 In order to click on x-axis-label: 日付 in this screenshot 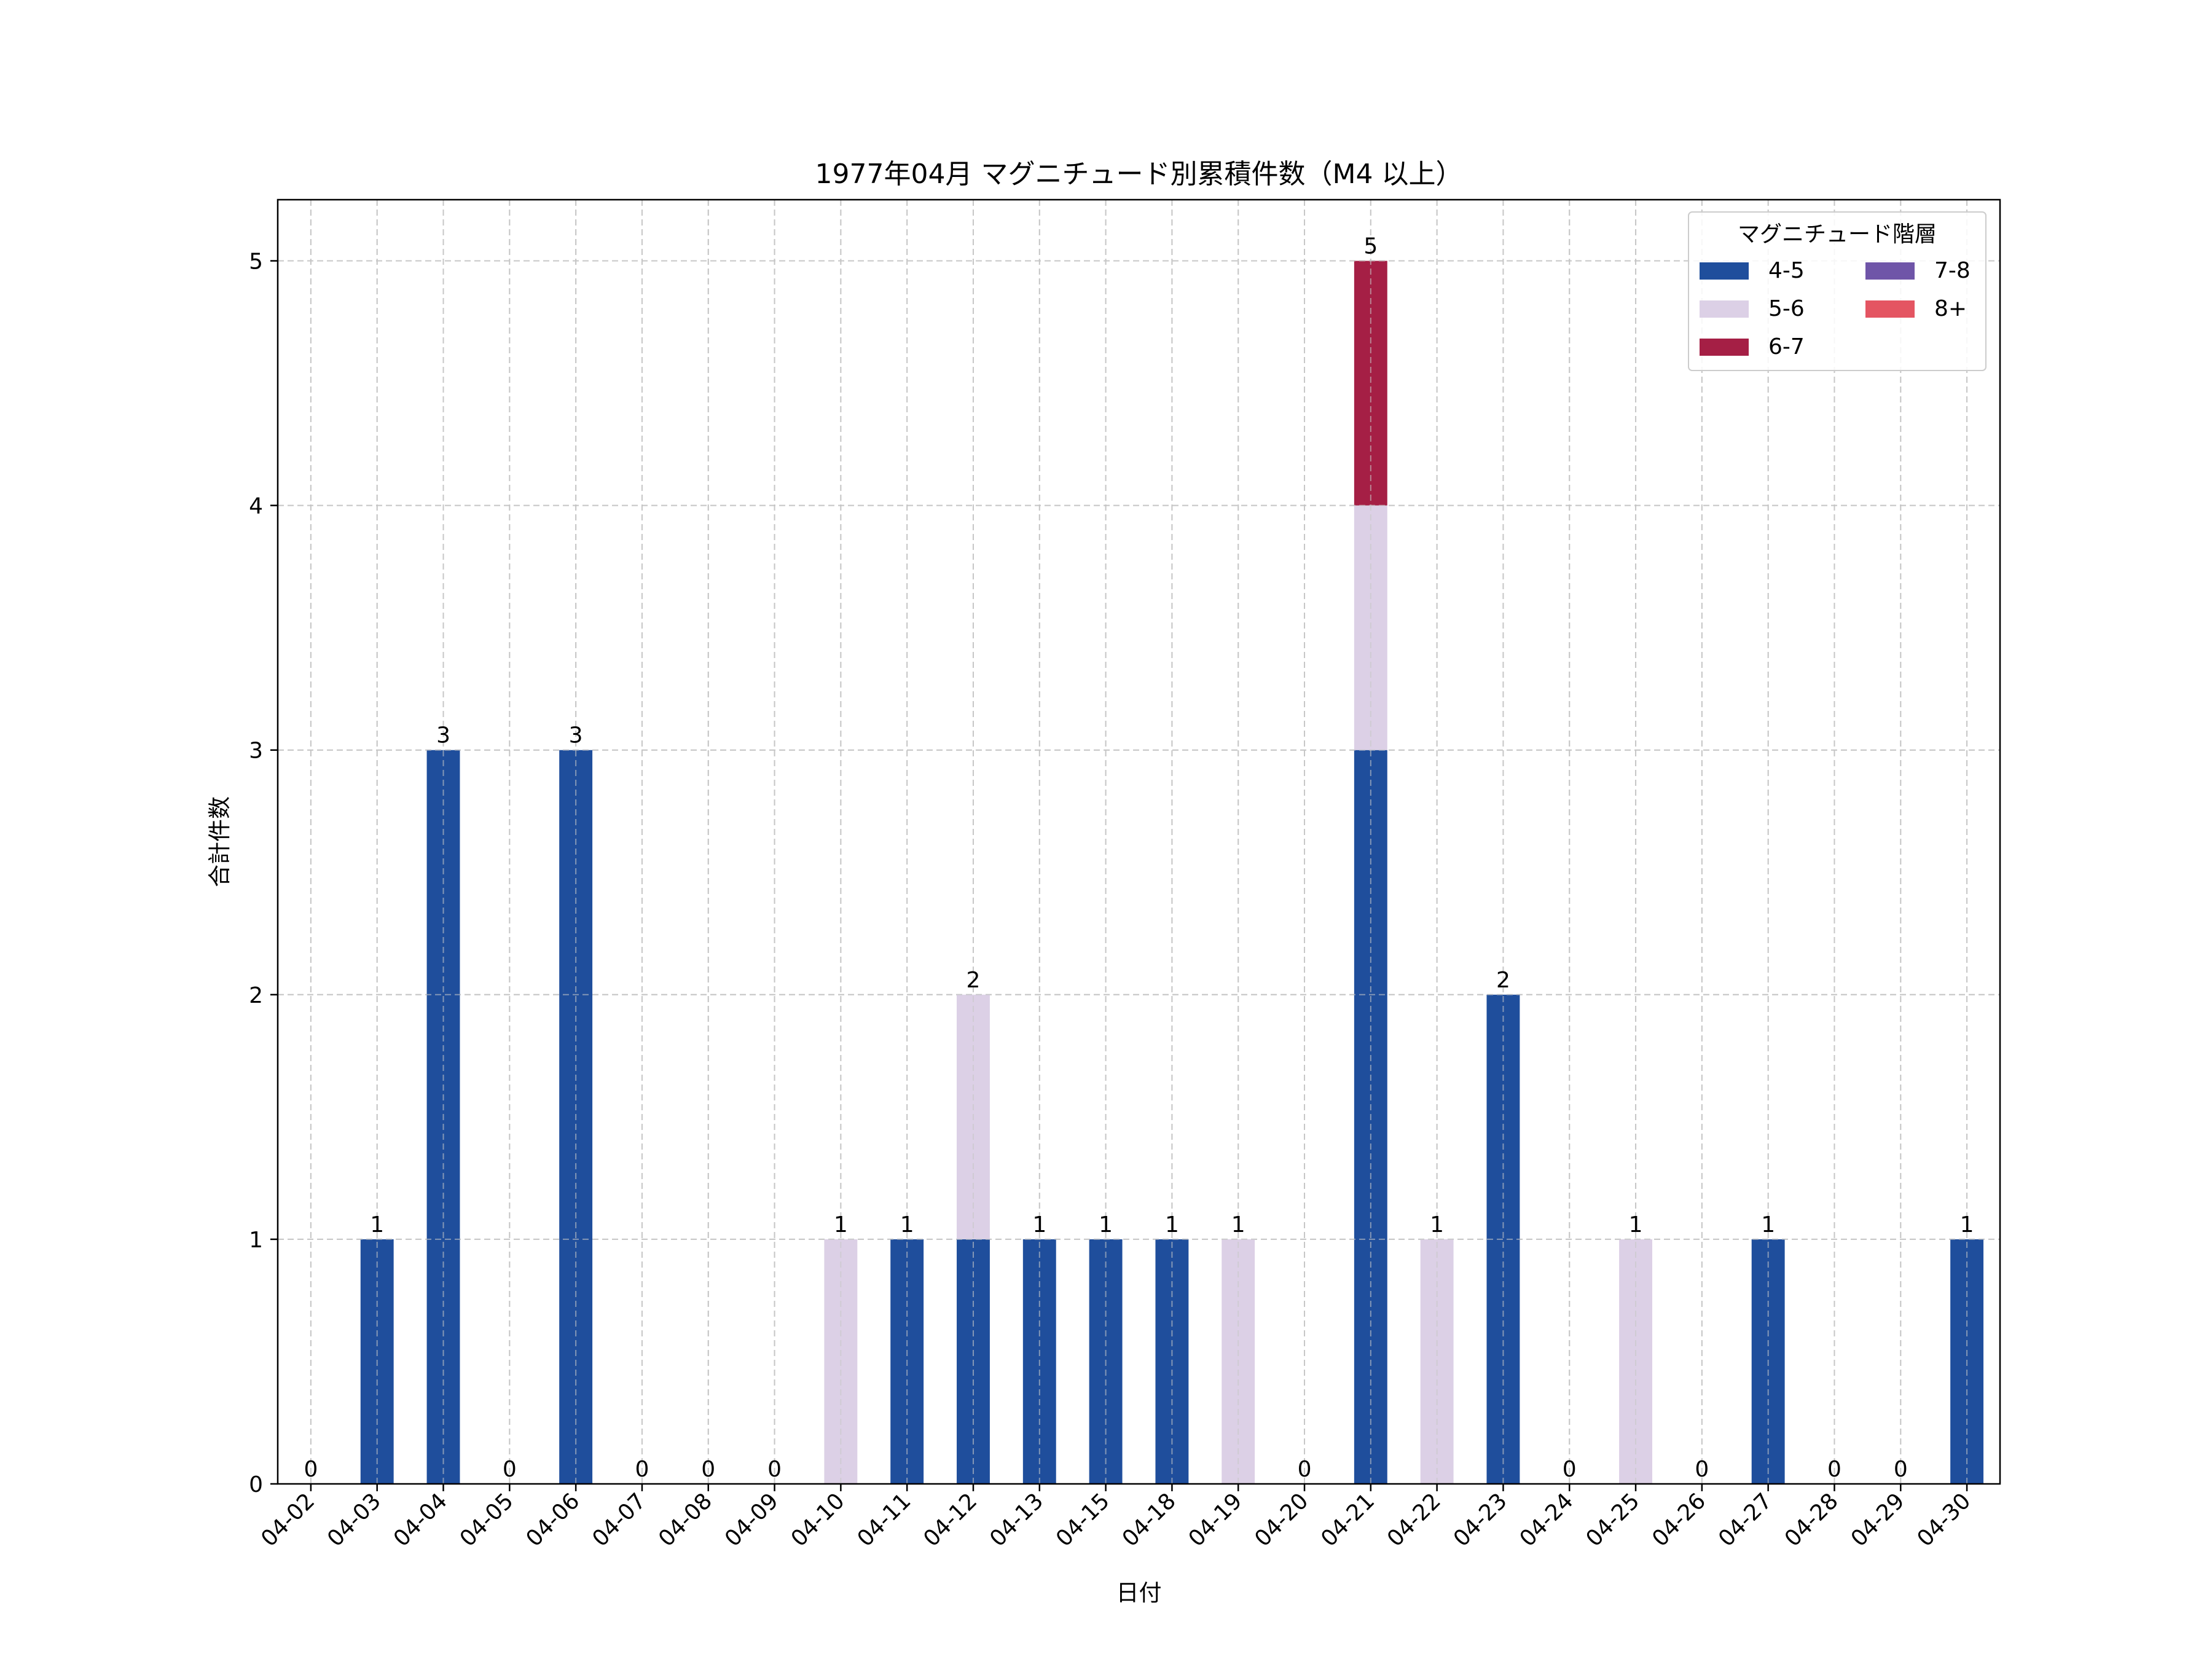, I will do `click(1139, 1593)`.